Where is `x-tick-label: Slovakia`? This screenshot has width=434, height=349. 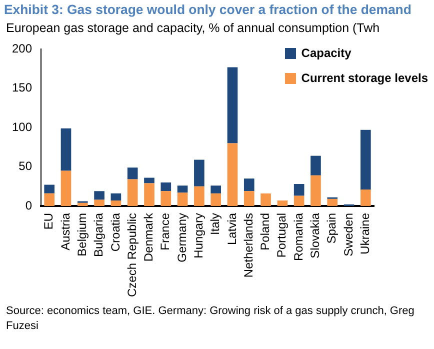
x-tick-label: Slovakia is located at coordinates (315, 235).